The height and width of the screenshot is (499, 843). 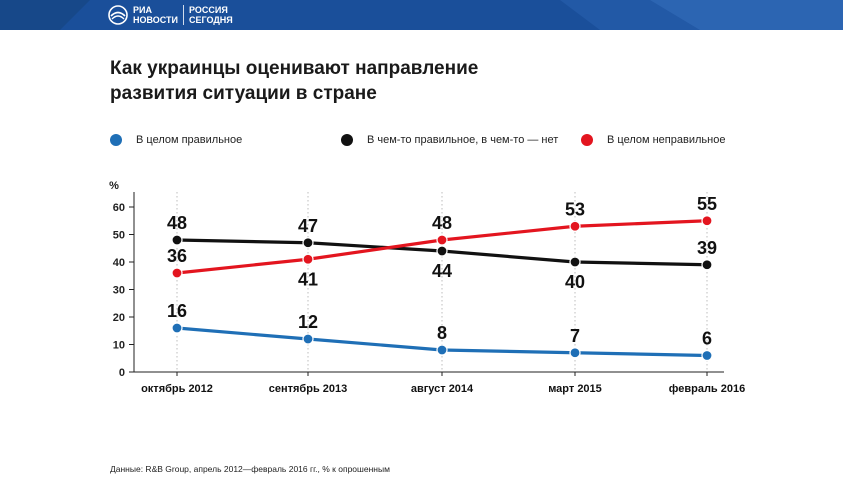 I want to click on data-label: 12, so click(x=308, y=322).